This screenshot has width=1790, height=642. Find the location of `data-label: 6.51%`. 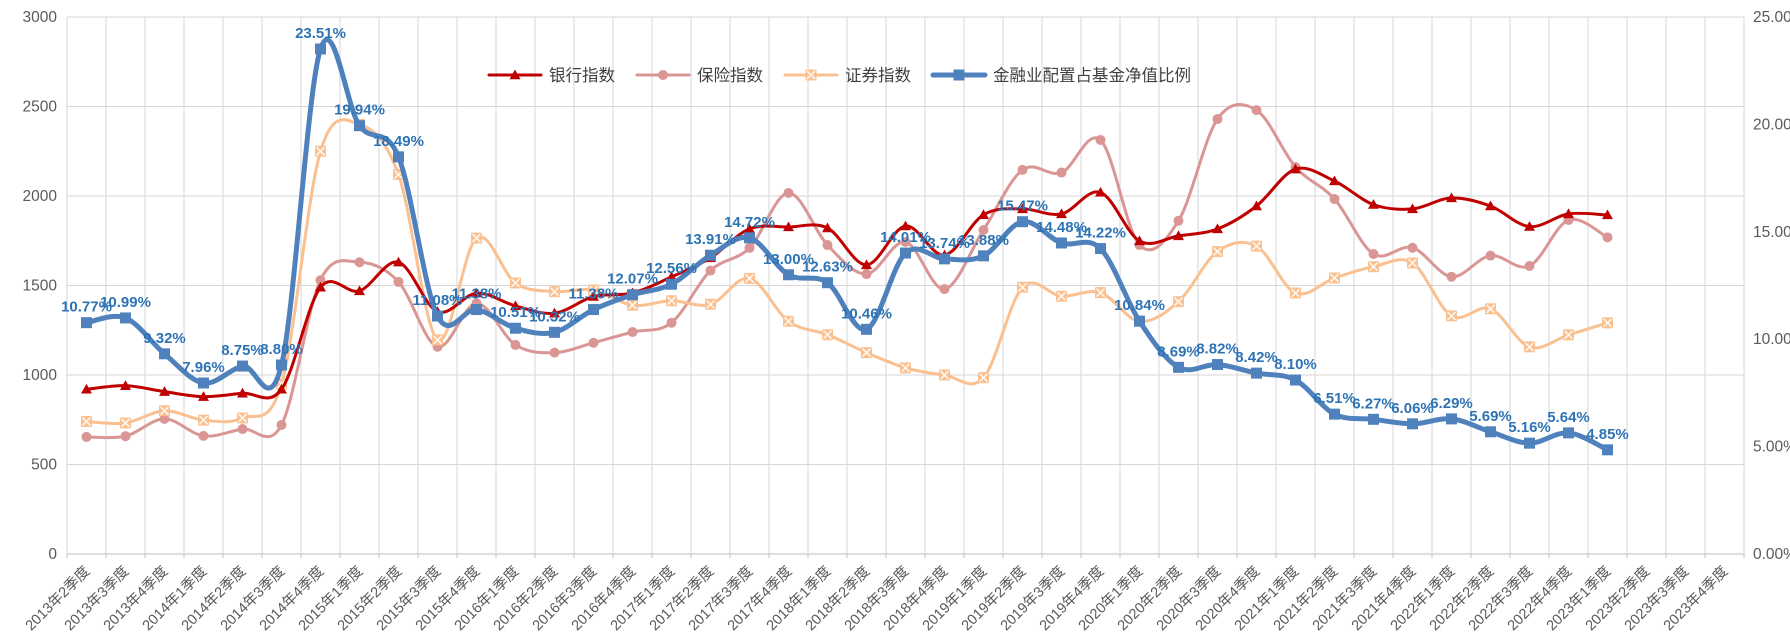

data-label: 6.51% is located at coordinates (1334, 398).